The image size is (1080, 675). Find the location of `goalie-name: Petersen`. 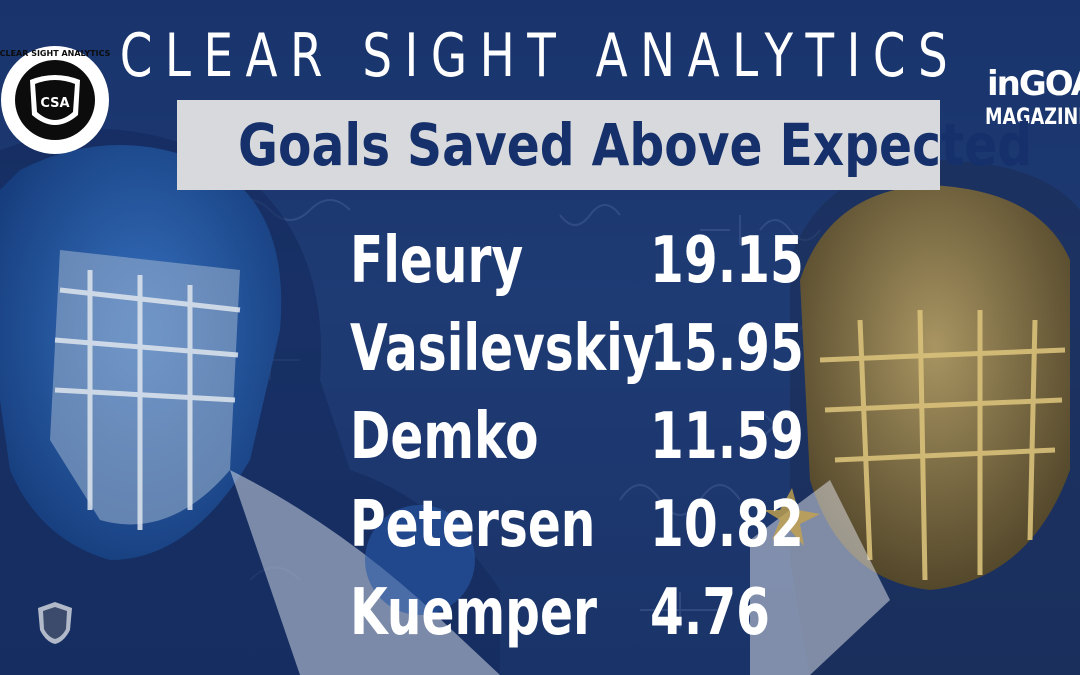

goalie-name: Petersen is located at coordinates (473, 525).